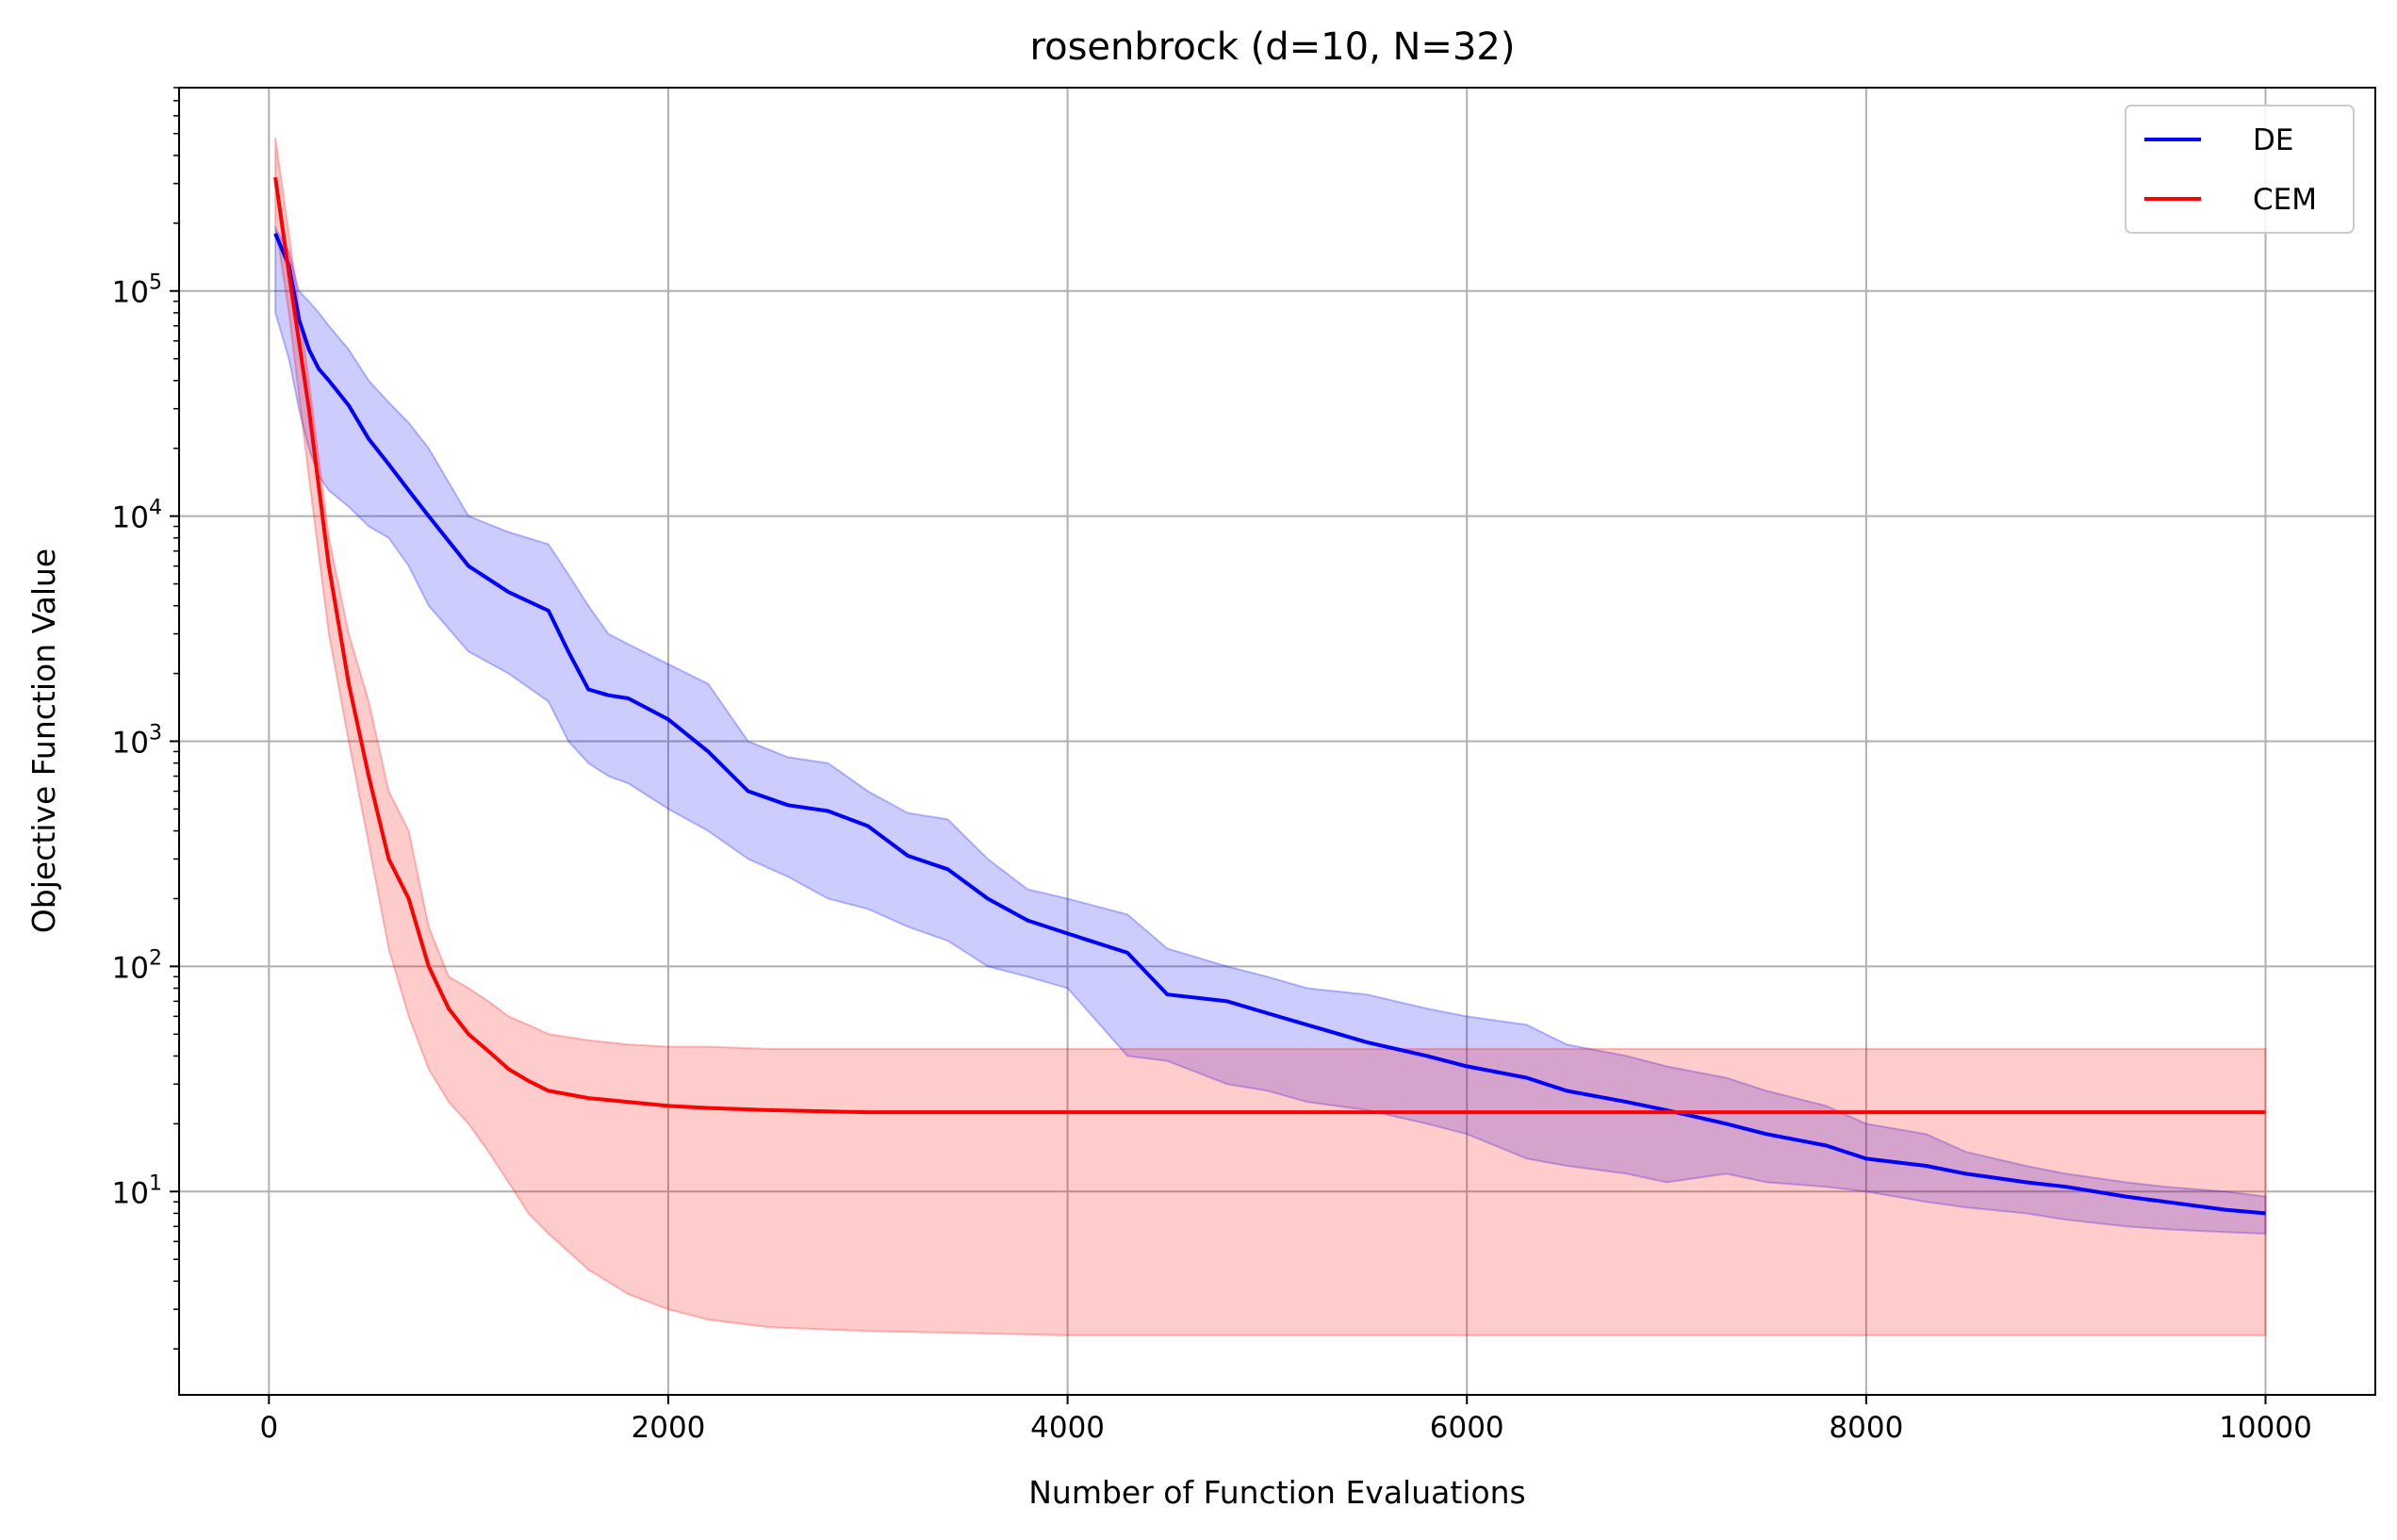 This screenshot has height=1540, width=2397. Describe the element at coordinates (1866, 1428) in the screenshot. I see `x-tick-label: 8000` at that location.